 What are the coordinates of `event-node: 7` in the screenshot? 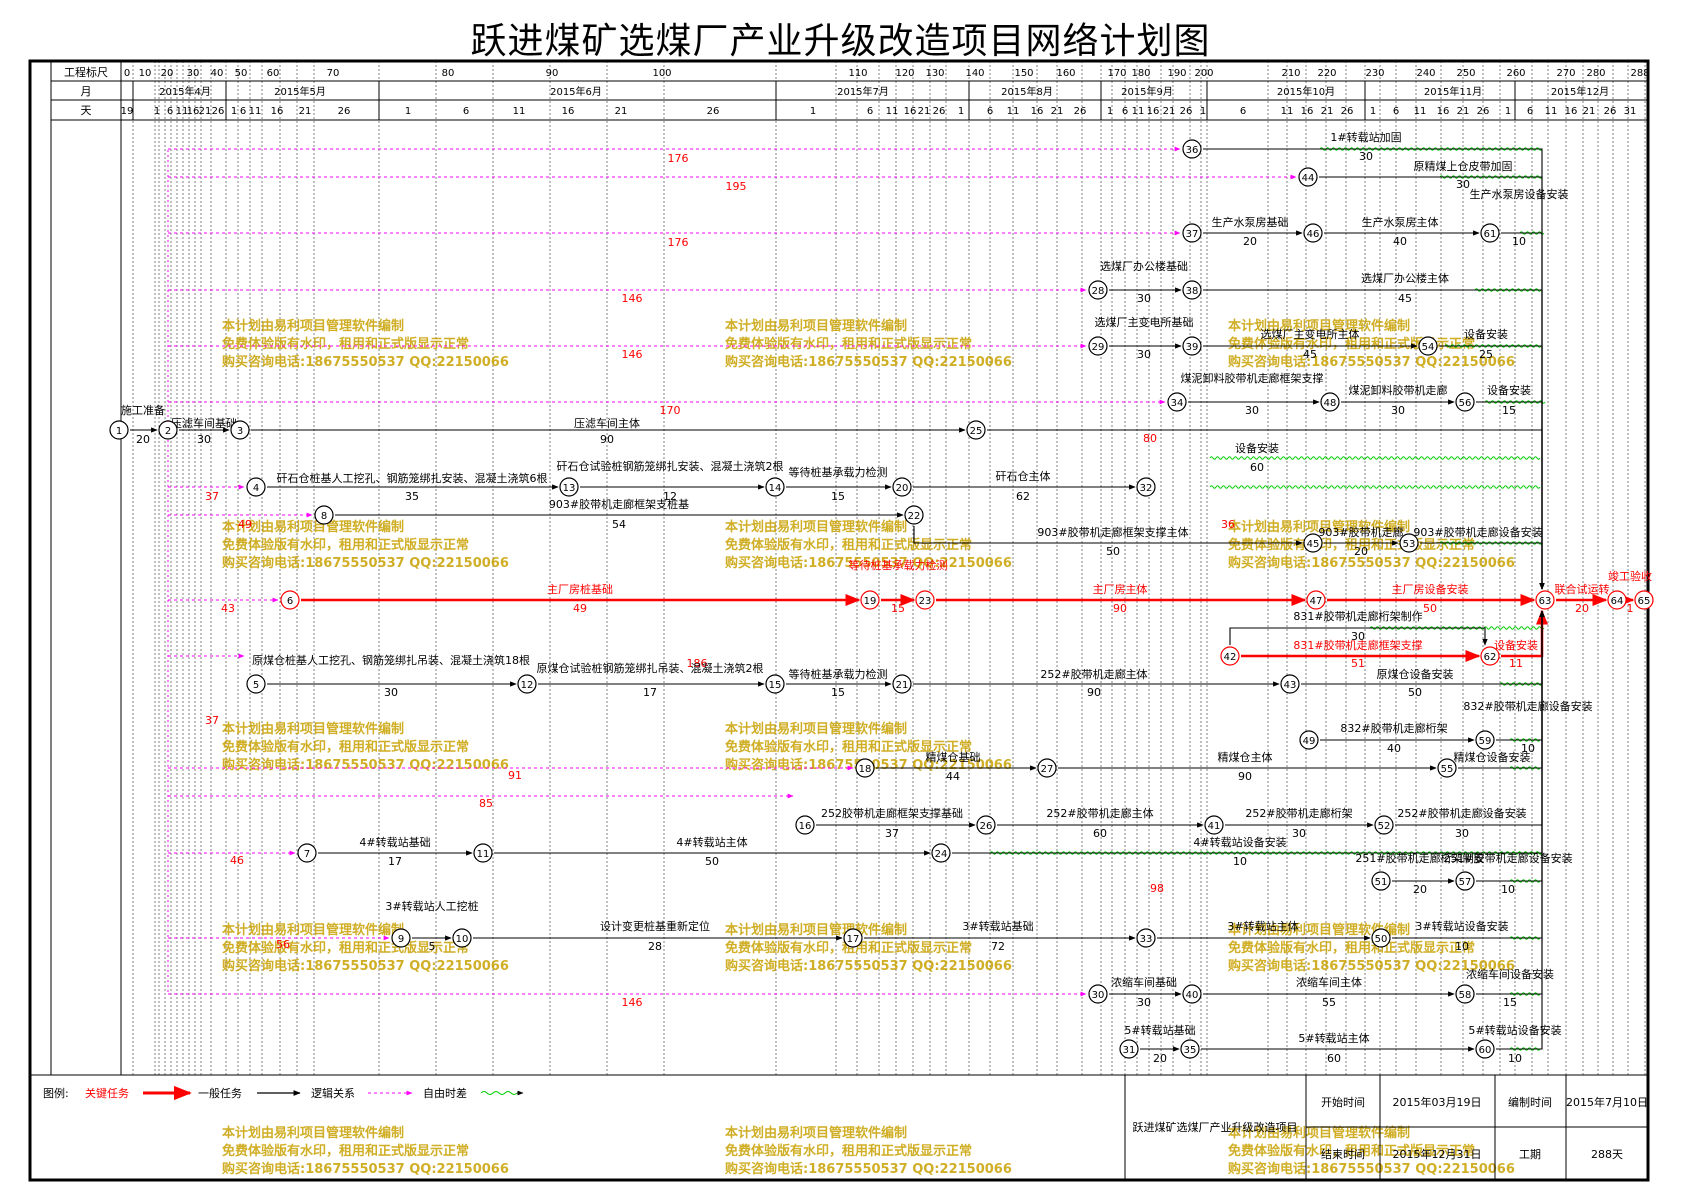 It's located at (307, 853).